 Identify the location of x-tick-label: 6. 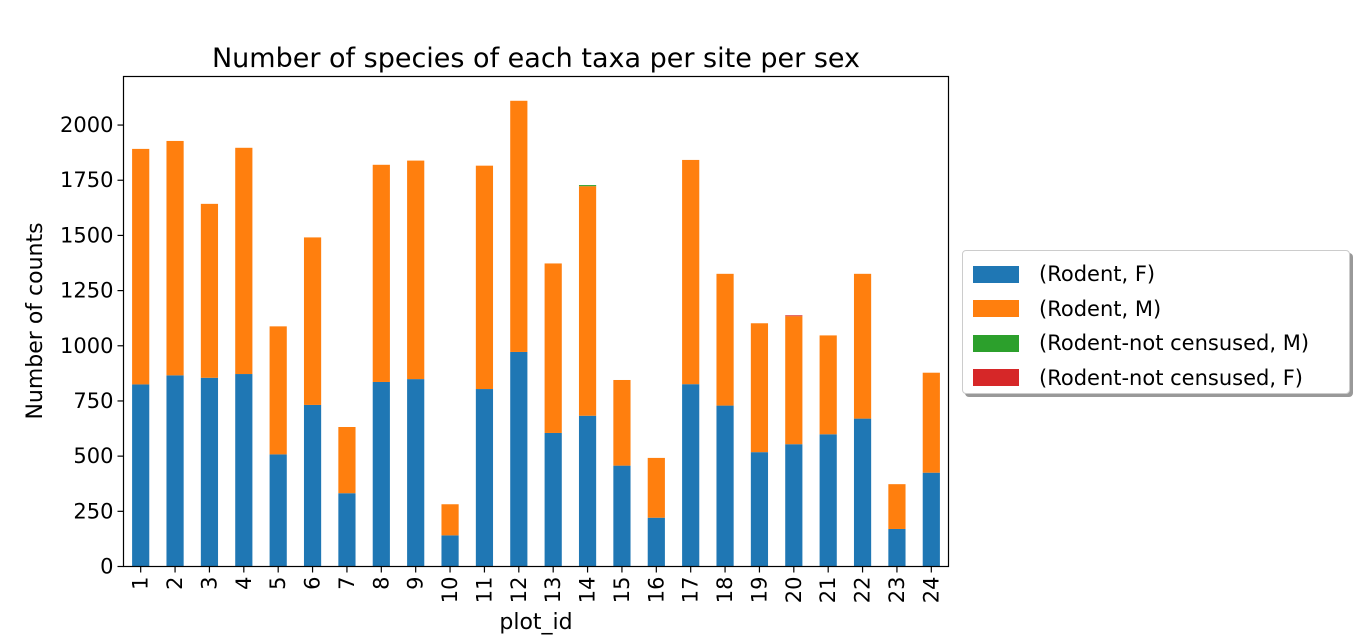
(313, 583).